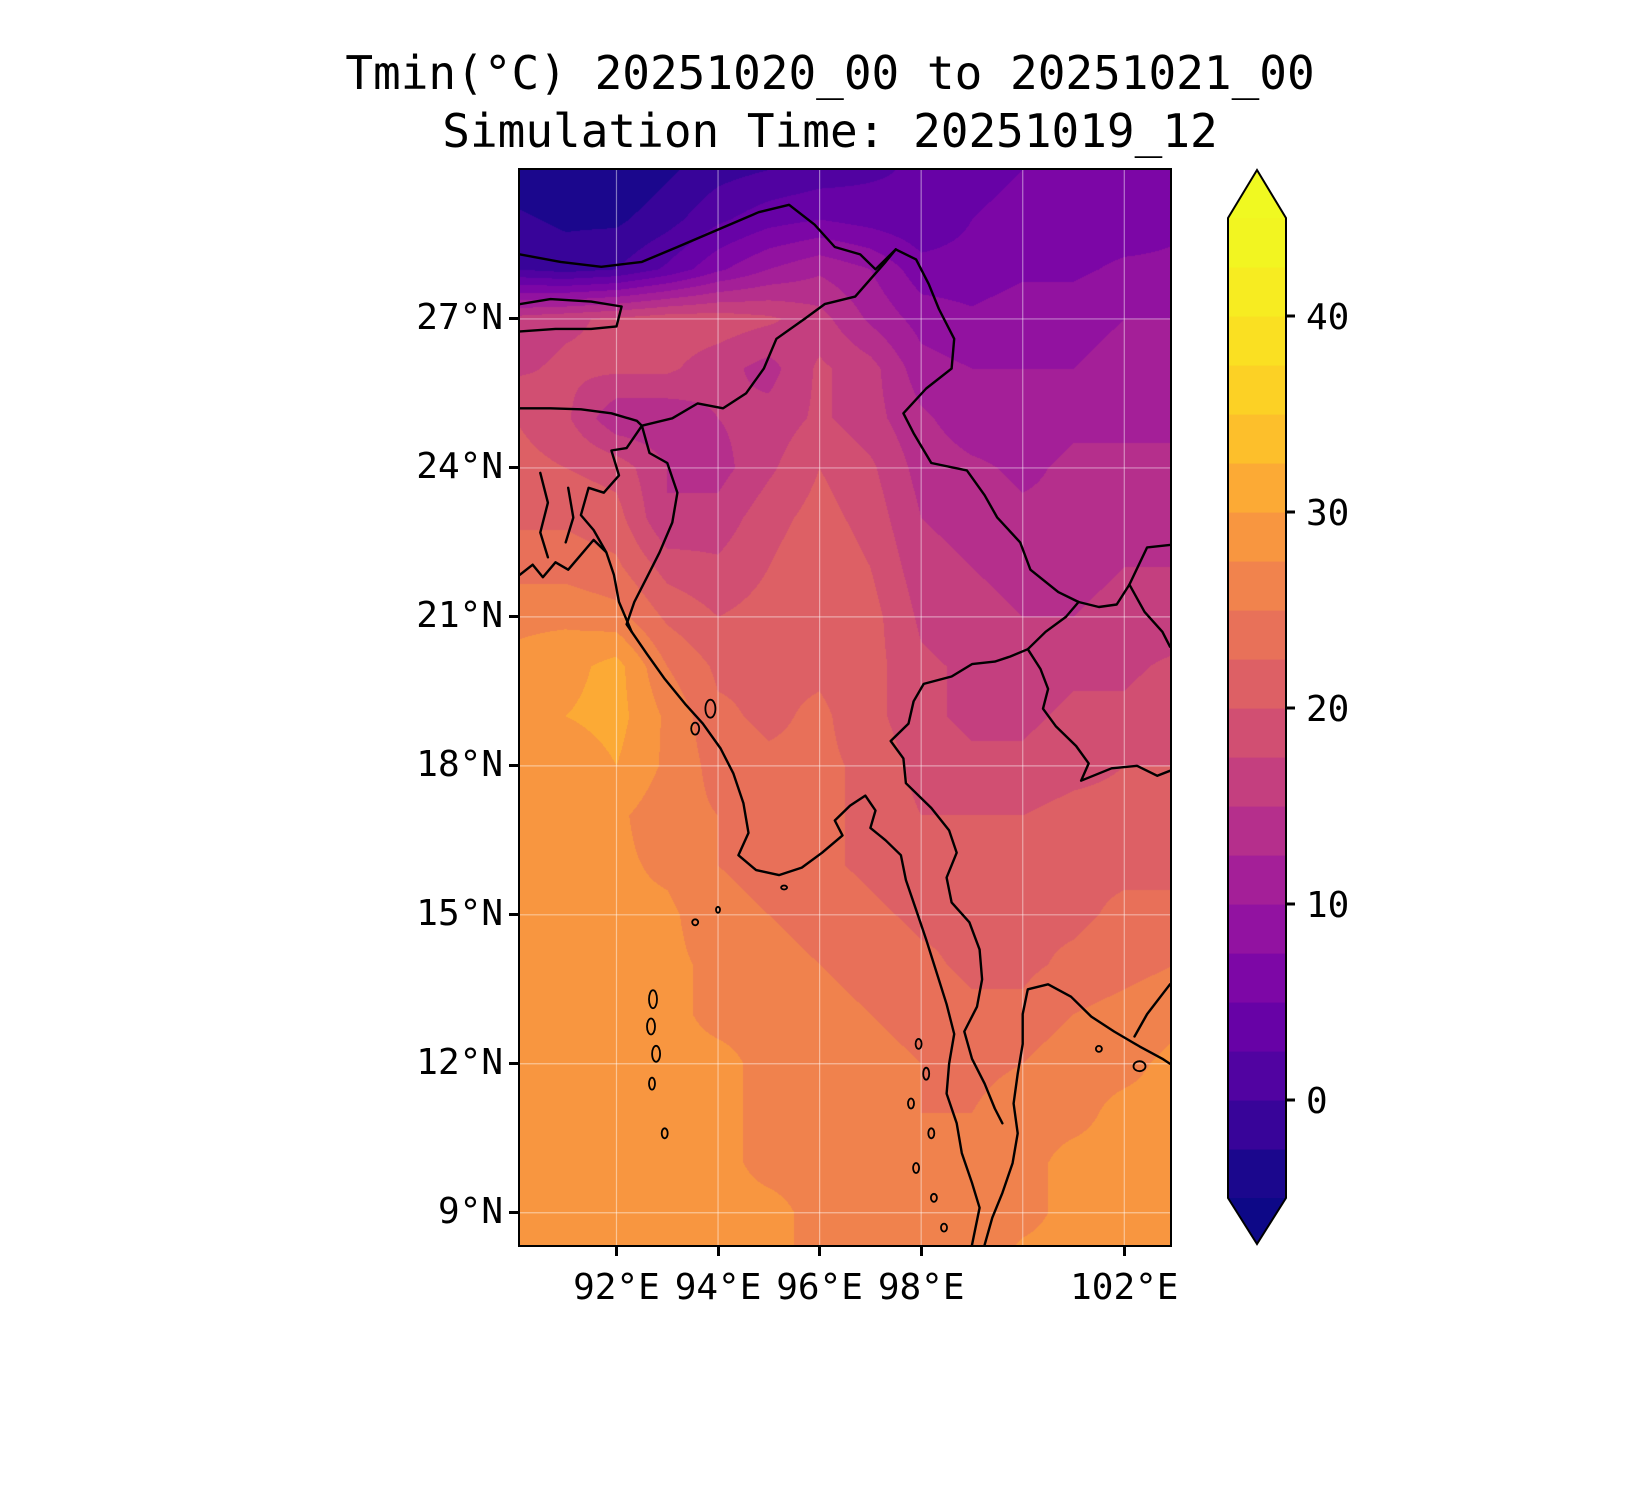  What do you see at coordinates (1317, 1101) in the screenshot?
I see `colorbar-tick-label: 0` at bounding box center [1317, 1101].